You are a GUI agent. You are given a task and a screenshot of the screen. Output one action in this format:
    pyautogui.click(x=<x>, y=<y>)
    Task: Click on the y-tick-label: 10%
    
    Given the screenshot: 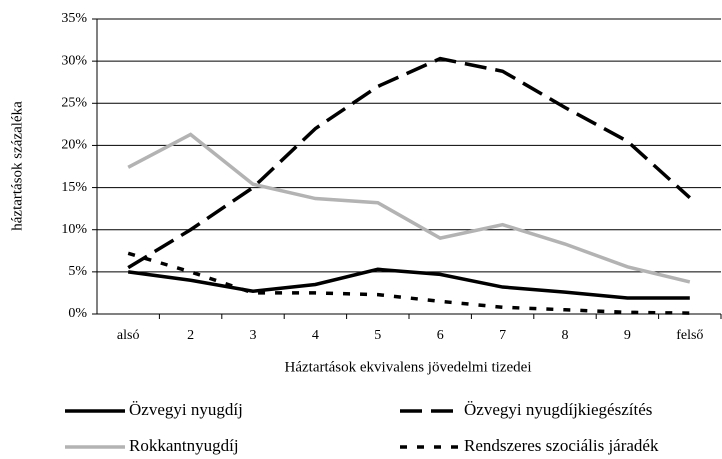 What is the action you would take?
    pyautogui.click(x=74, y=229)
    